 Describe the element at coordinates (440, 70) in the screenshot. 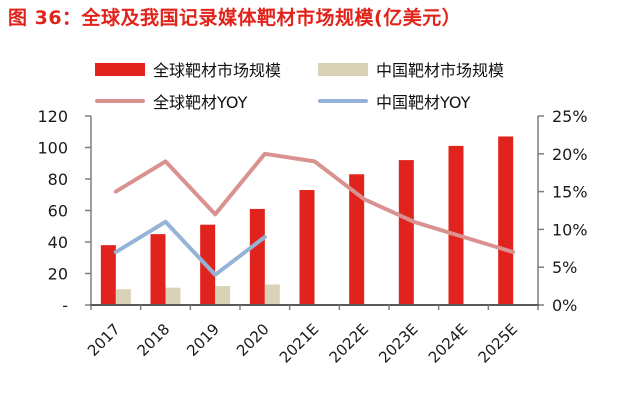

I see `legend-label-china-market: 中国靶材市场规模` at that location.